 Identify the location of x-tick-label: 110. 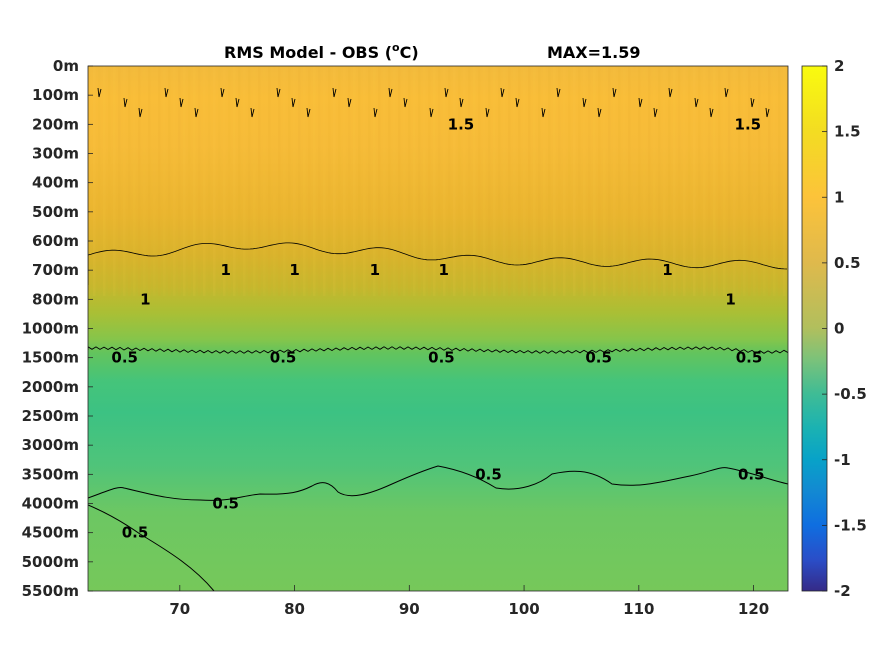
(638, 609).